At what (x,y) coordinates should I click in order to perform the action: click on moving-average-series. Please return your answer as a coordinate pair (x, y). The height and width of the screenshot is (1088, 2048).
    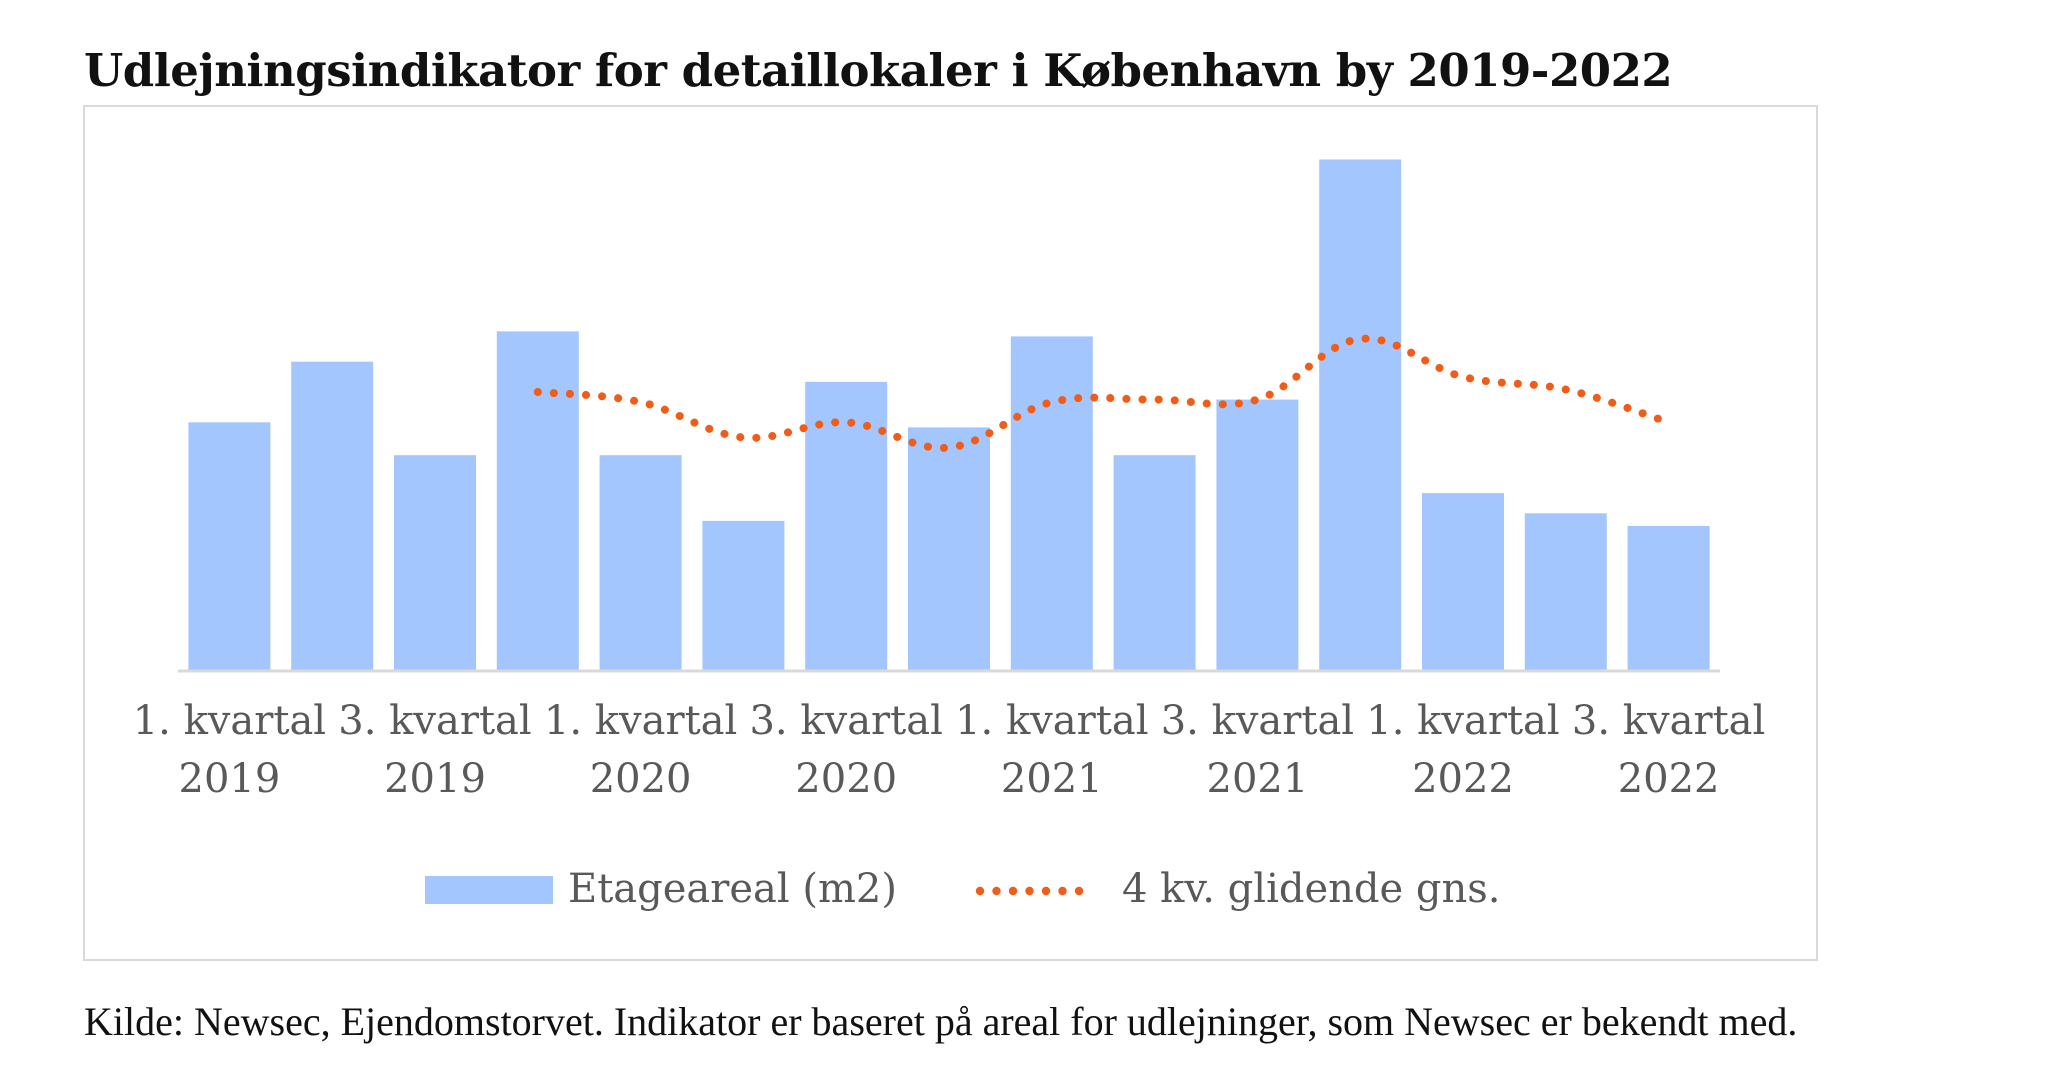
    Looking at the image, I should click on (1103, 393).